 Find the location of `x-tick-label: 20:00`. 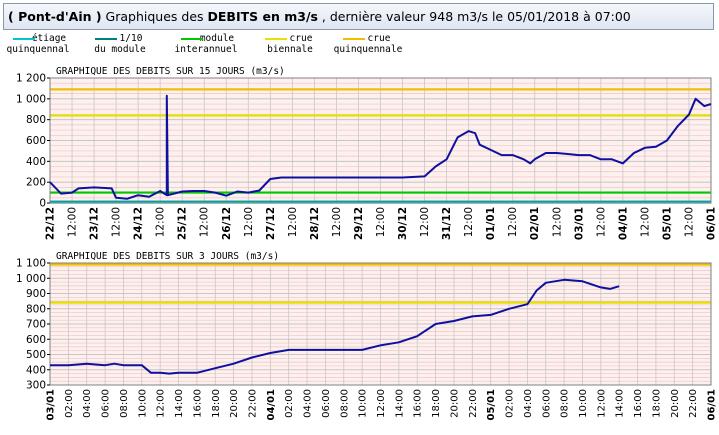

x-tick-label: 20:00 is located at coordinates (234, 403).